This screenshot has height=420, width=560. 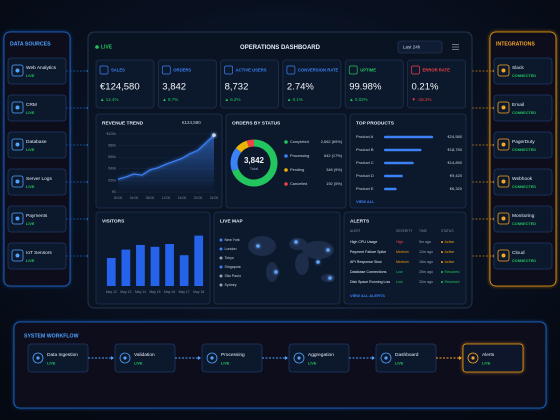 What do you see at coordinates (120, 87) in the screenshot?
I see `kpi-value: €124,580` at bounding box center [120, 87].